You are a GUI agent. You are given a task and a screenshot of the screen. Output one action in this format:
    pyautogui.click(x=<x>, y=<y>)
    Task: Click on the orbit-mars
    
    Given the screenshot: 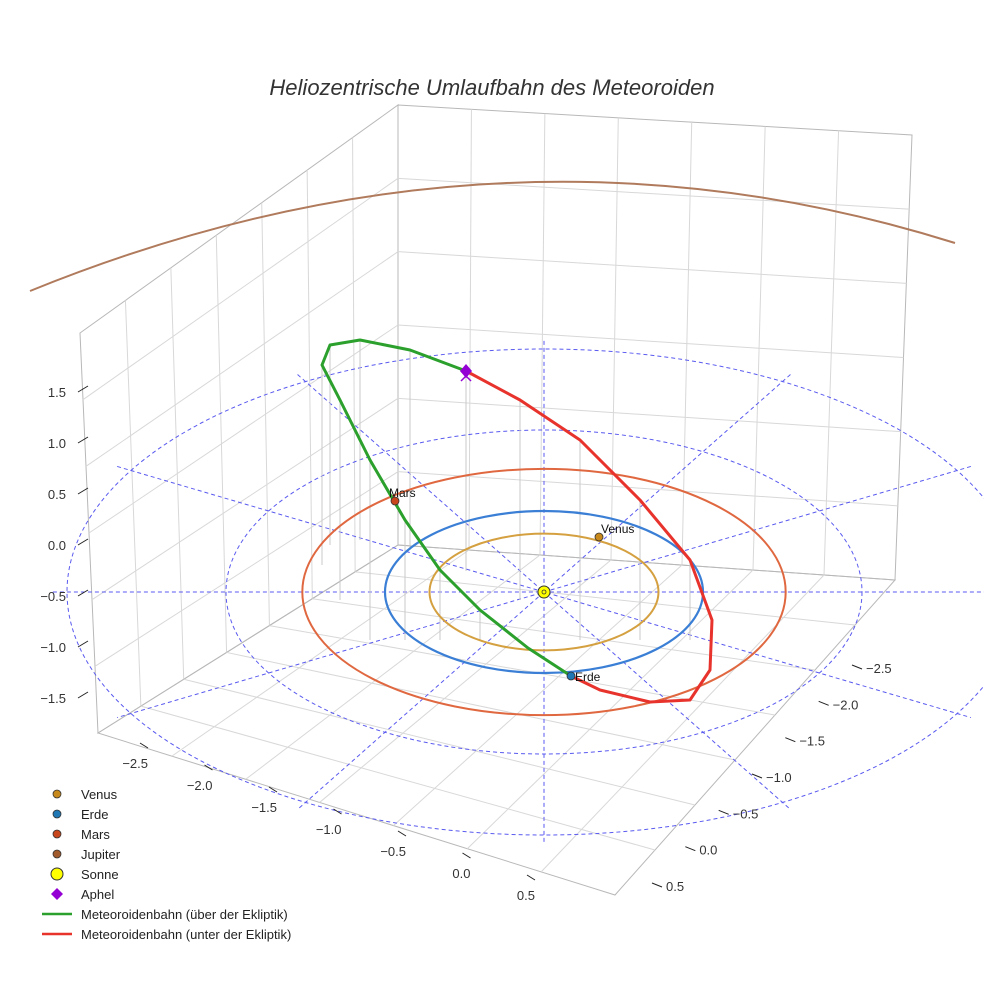 What is the action you would take?
    pyautogui.click(x=544, y=592)
    